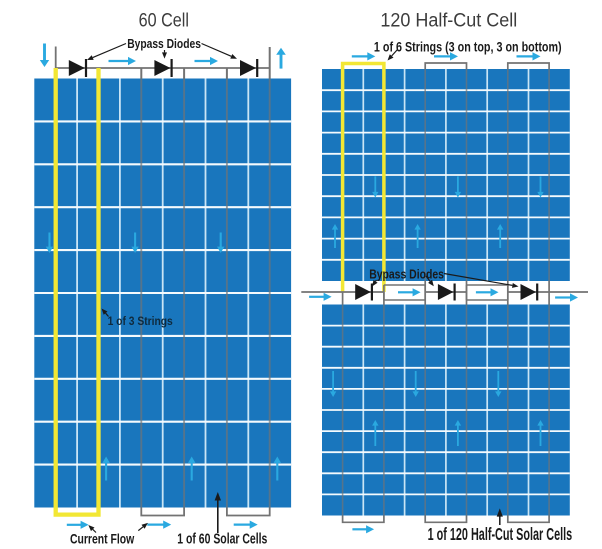  Describe the element at coordinates (140, 321) in the screenshot. I see `svg-text: 1 of 3 Strings` at that location.